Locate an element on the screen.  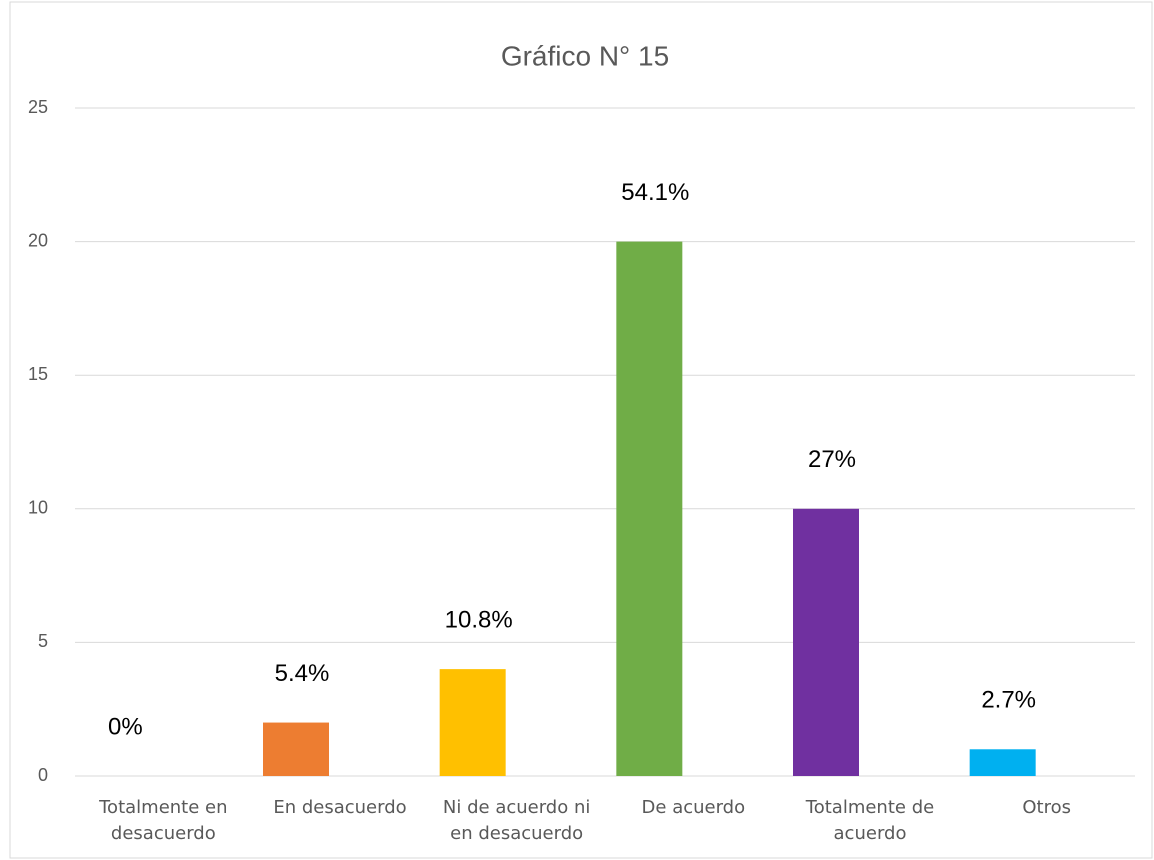
x-tick-label: Totalmente en desacuerdo is located at coordinates (163, 820).